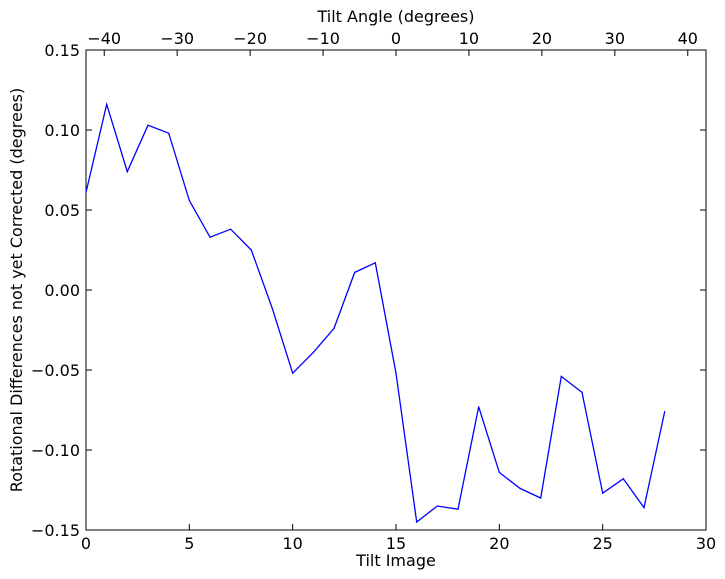 This screenshot has width=725, height=579. Describe the element at coordinates (62, 290) in the screenshot. I see `y-tick-label: 0.00` at that location.